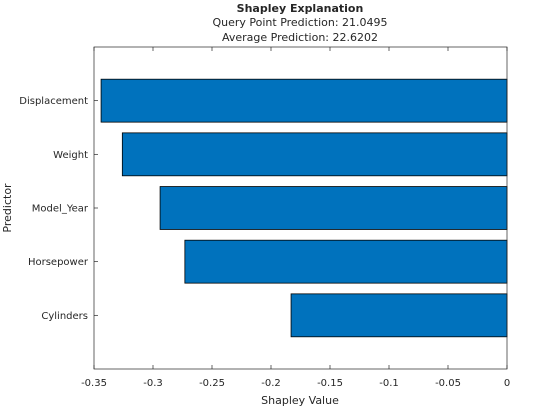 The image size is (560, 420). I want to click on bar-displacement, so click(304, 100).